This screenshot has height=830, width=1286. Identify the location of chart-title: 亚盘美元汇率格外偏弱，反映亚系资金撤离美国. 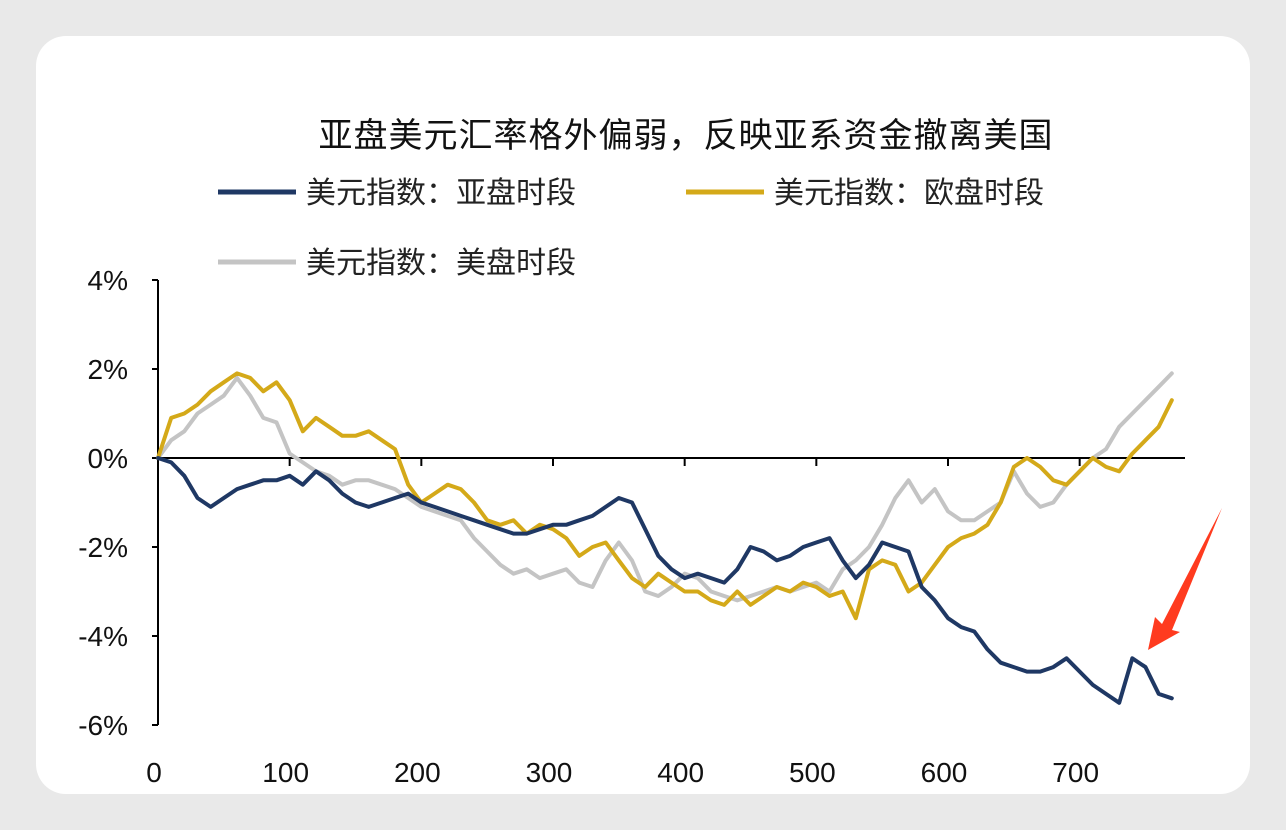
(686, 136).